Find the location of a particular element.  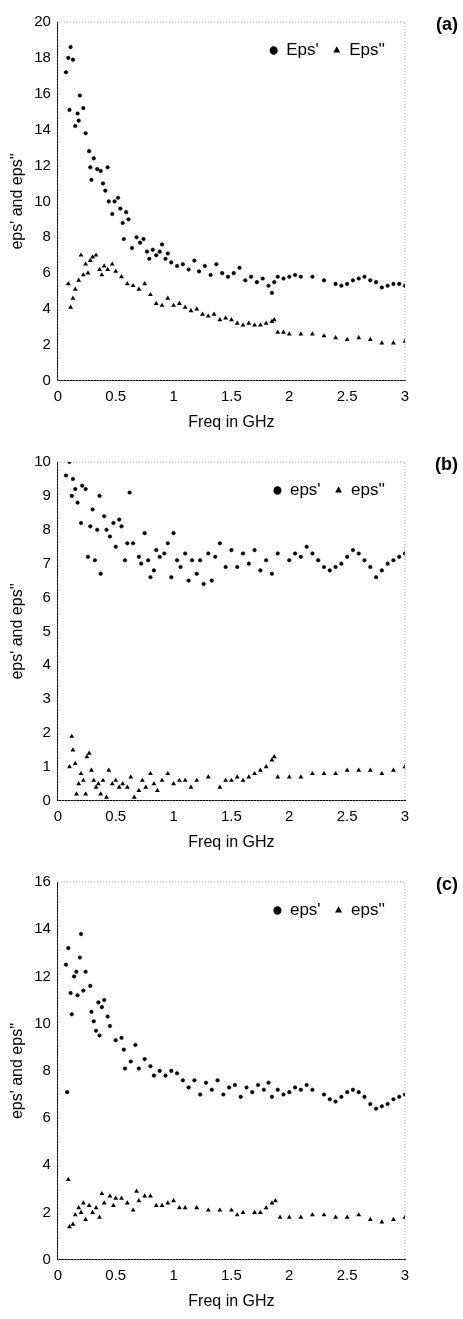

legend-label: Eps' is located at coordinates (302, 50).